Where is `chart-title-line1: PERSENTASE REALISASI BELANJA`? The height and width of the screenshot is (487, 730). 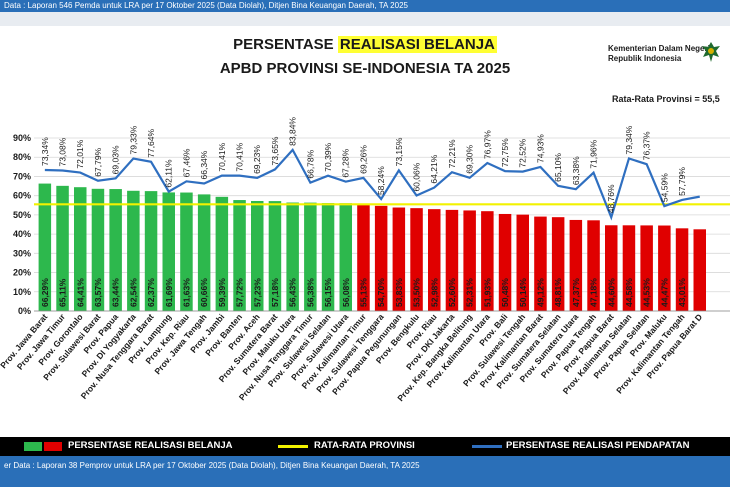
chart-title-line1: PERSENTASE REALISASI BELANJA is located at coordinates (365, 44).